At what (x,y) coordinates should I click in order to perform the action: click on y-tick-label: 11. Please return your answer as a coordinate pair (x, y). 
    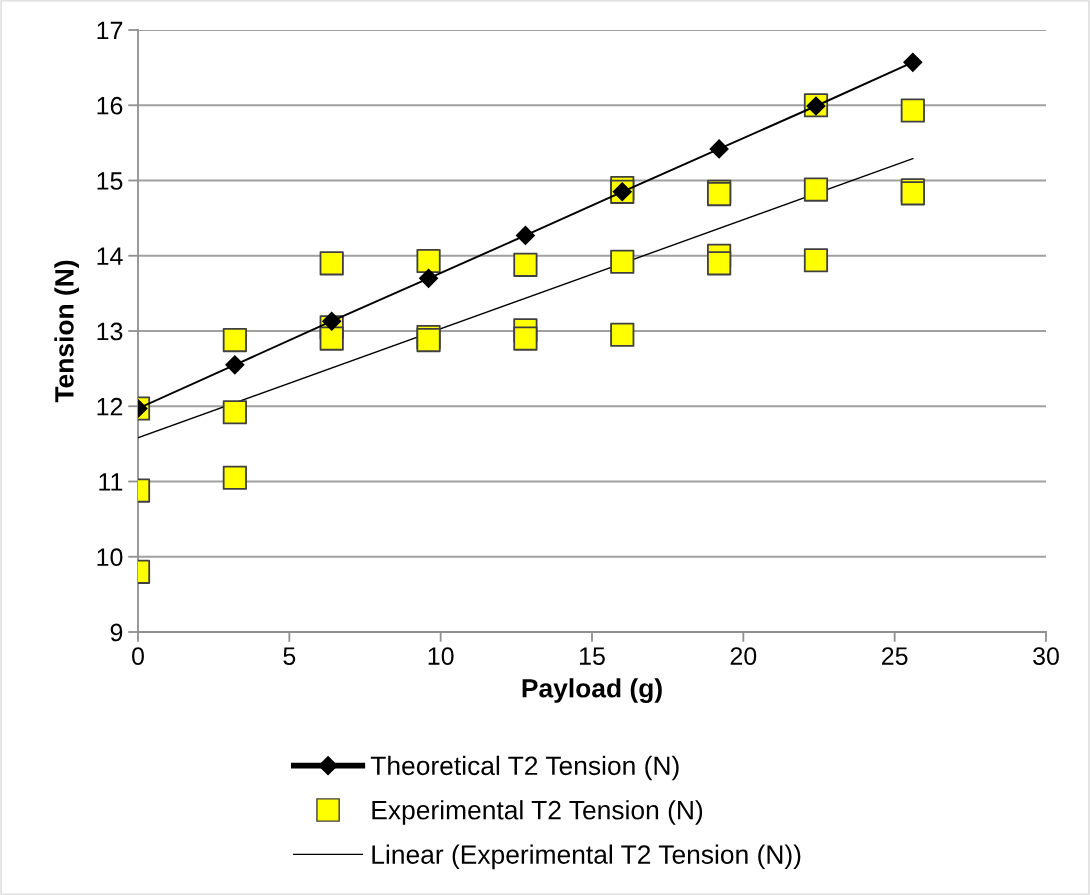
    Looking at the image, I should click on (111, 482).